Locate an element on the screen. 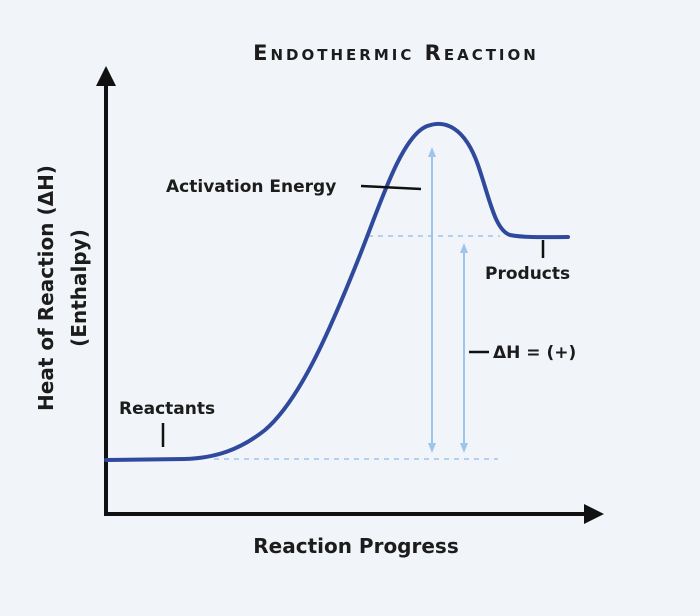 The width and height of the screenshot is (700, 616). reactants-label: Reactants is located at coordinates (167, 409).